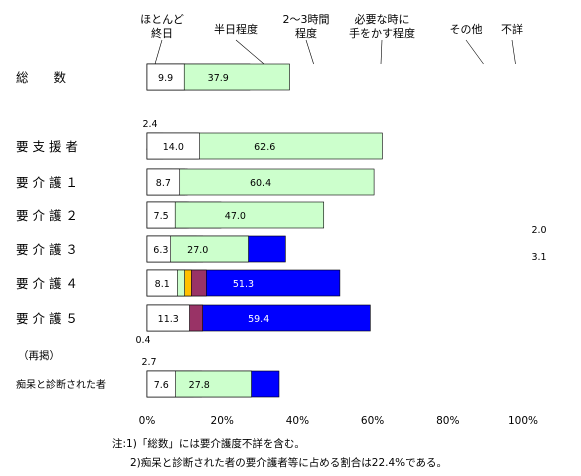  What do you see at coordinates (258, 319) in the screenshot?
I see `data-label-7-1: 59.4` at bounding box center [258, 319].